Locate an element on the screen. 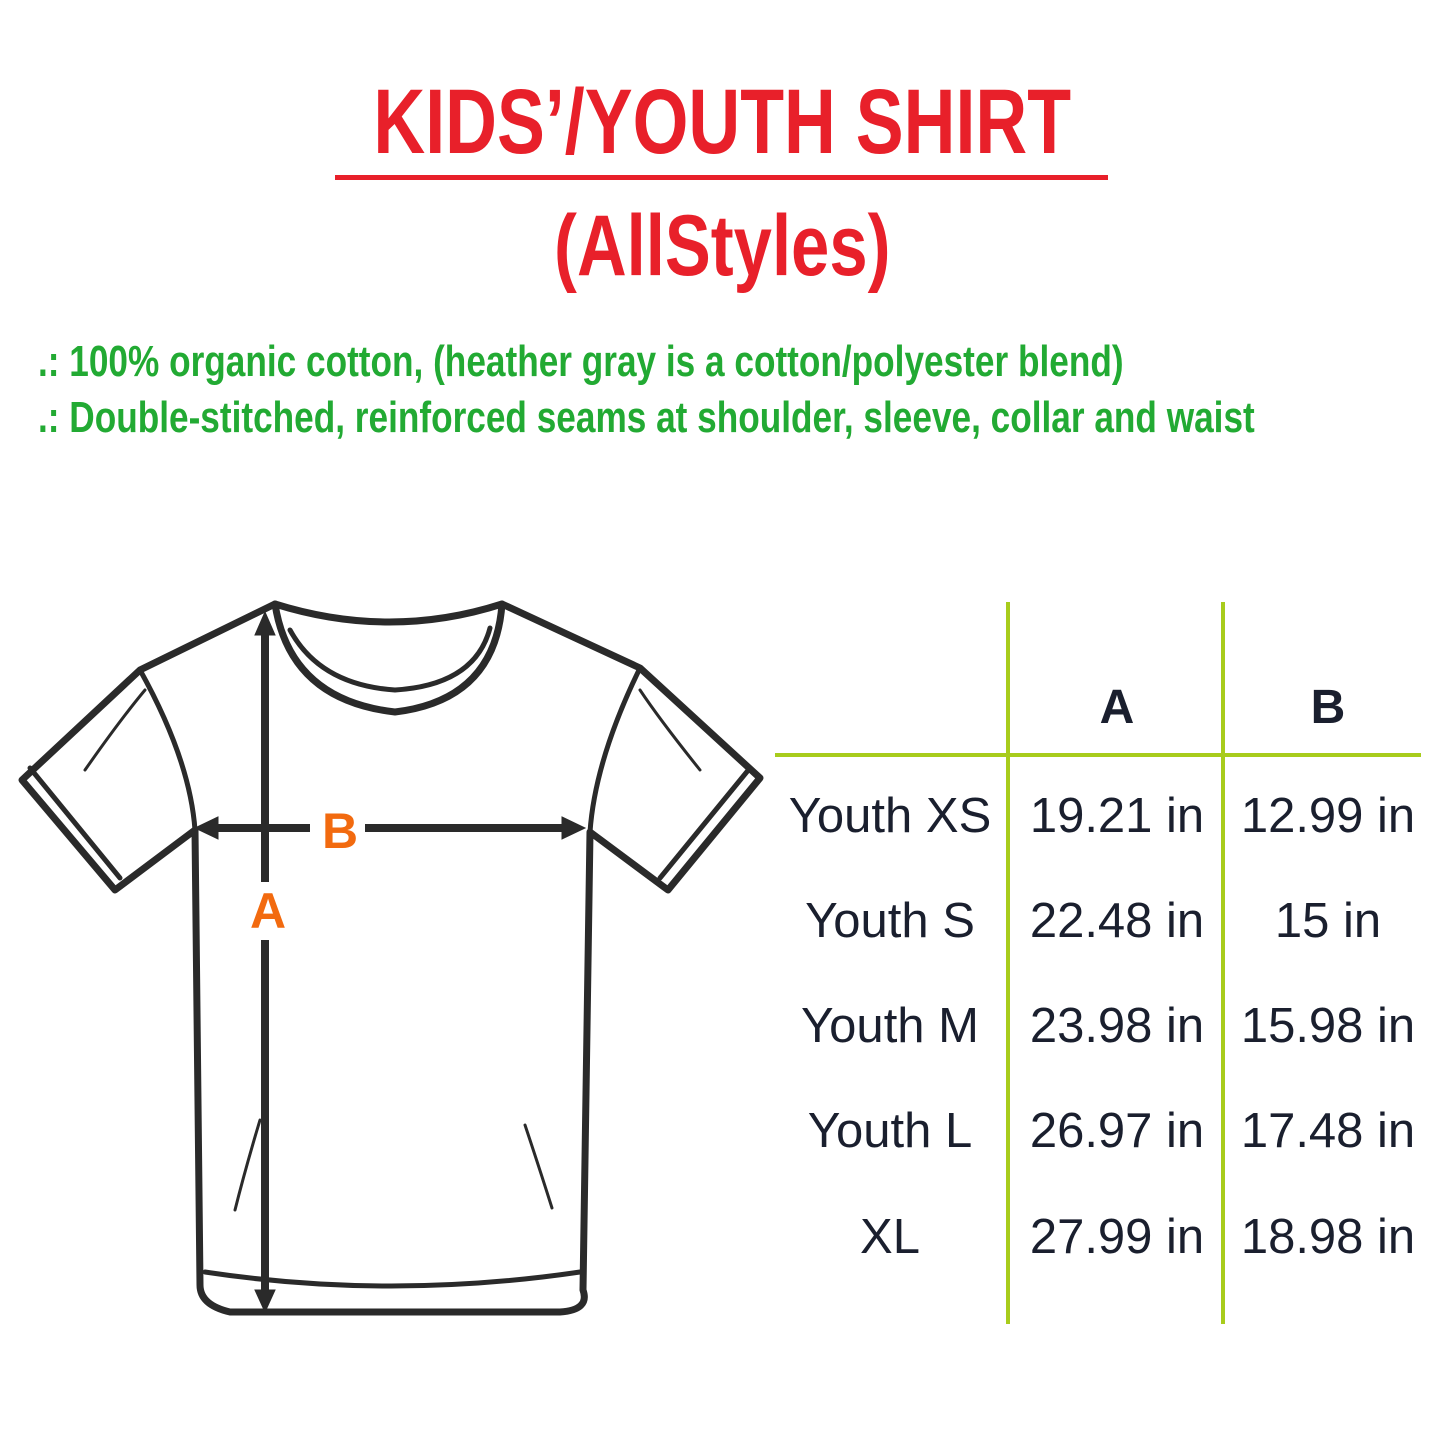 The width and height of the screenshot is (1445, 1445). measurement-b: 15 in is located at coordinates (1328, 921).